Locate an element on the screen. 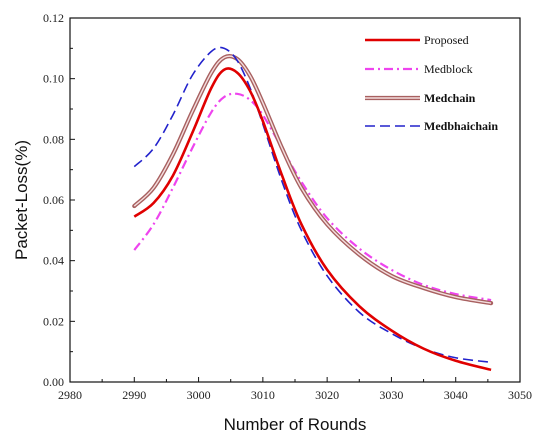 This screenshot has width=550, height=442. legend-label-medbhaichain: Medbhaichain is located at coordinates (461, 126).